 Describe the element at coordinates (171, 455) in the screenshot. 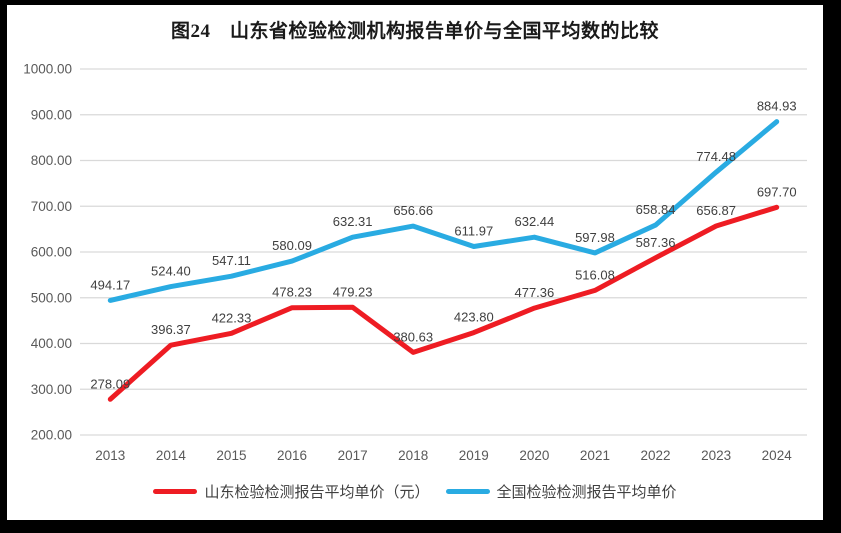

I see `x-tick-label: 2014` at that location.